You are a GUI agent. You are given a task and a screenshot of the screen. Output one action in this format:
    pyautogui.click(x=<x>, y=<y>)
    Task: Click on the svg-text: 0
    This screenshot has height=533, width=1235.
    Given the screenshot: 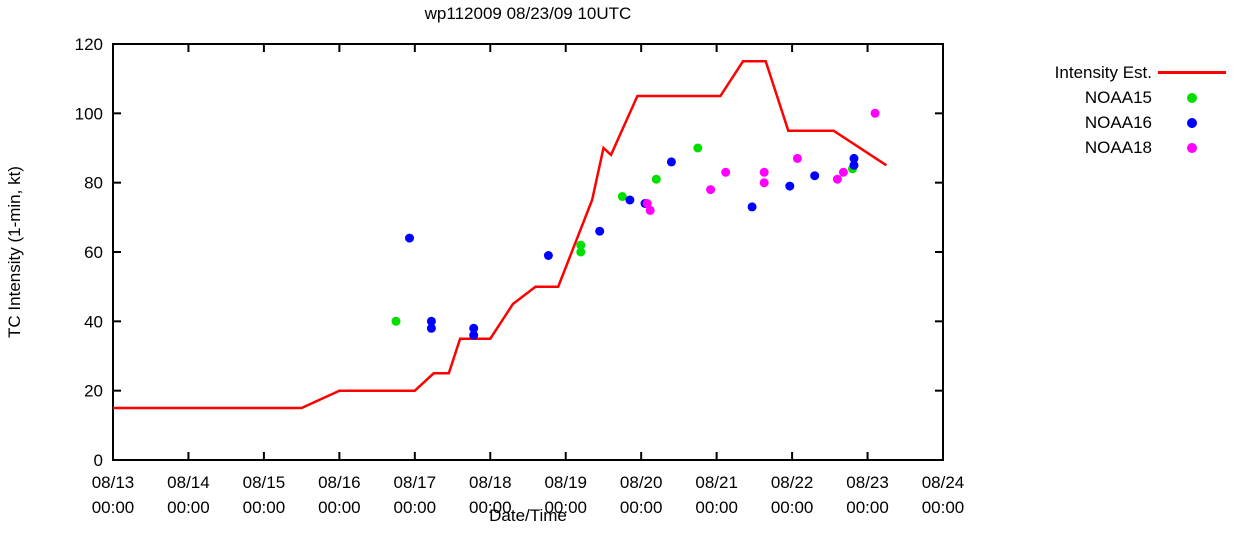 What is the action you would take?
    pyautogui.click(x=98, y=460)
    